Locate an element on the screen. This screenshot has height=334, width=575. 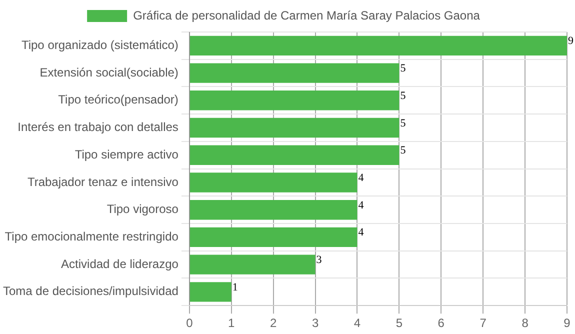
x-tick-label: 4 is located at coordinates (357, 323).